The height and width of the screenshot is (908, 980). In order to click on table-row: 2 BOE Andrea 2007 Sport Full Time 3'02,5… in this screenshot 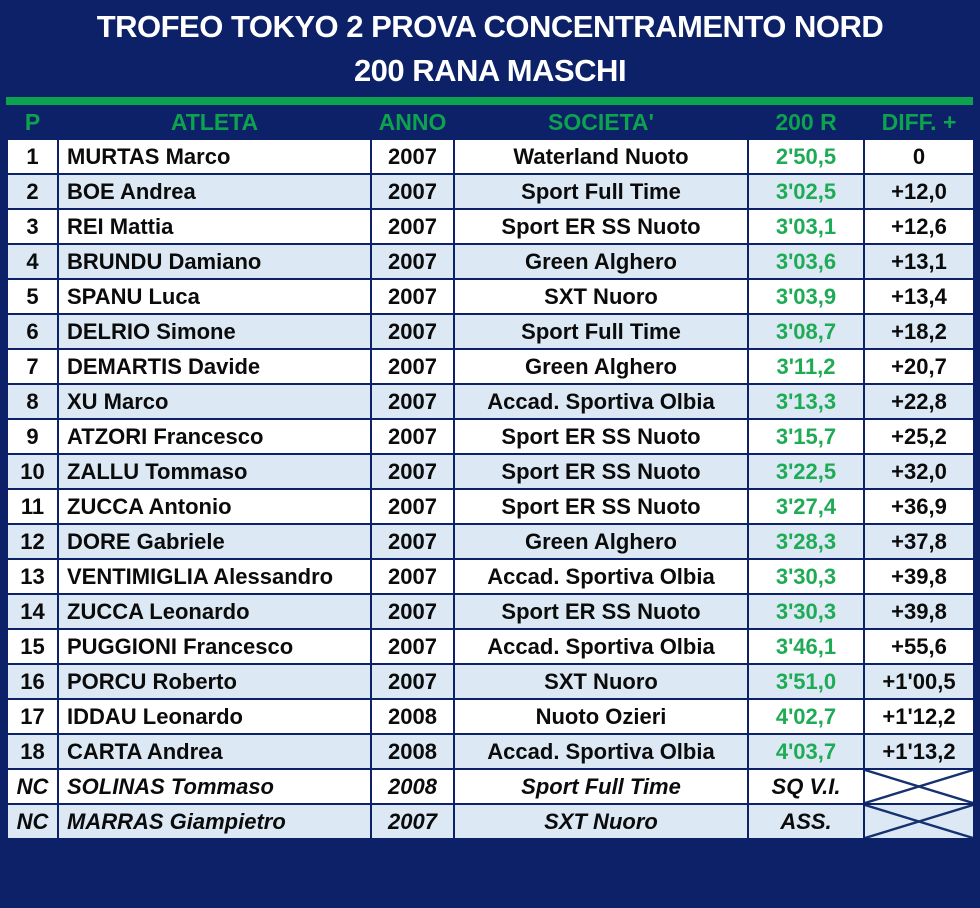, I will do `click(490, 191)`.